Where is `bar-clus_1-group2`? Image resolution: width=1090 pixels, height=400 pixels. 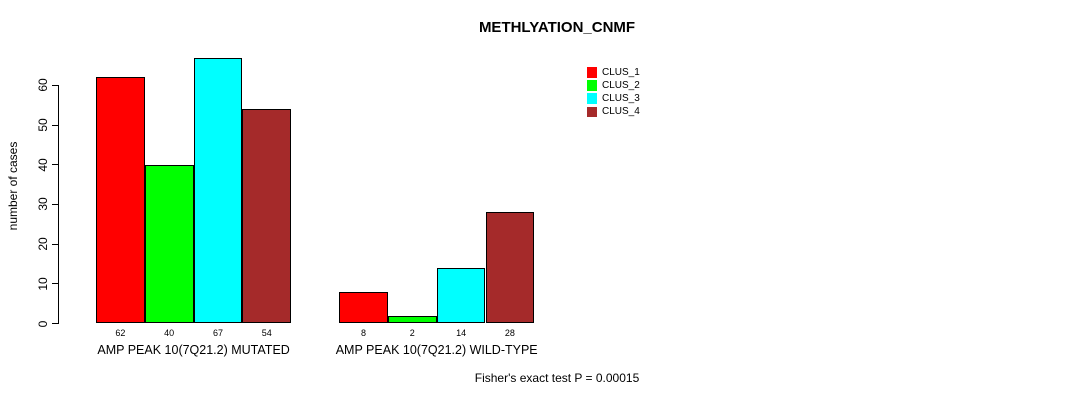
bar-clus_1-group2 is located at coordinates (363, 307).